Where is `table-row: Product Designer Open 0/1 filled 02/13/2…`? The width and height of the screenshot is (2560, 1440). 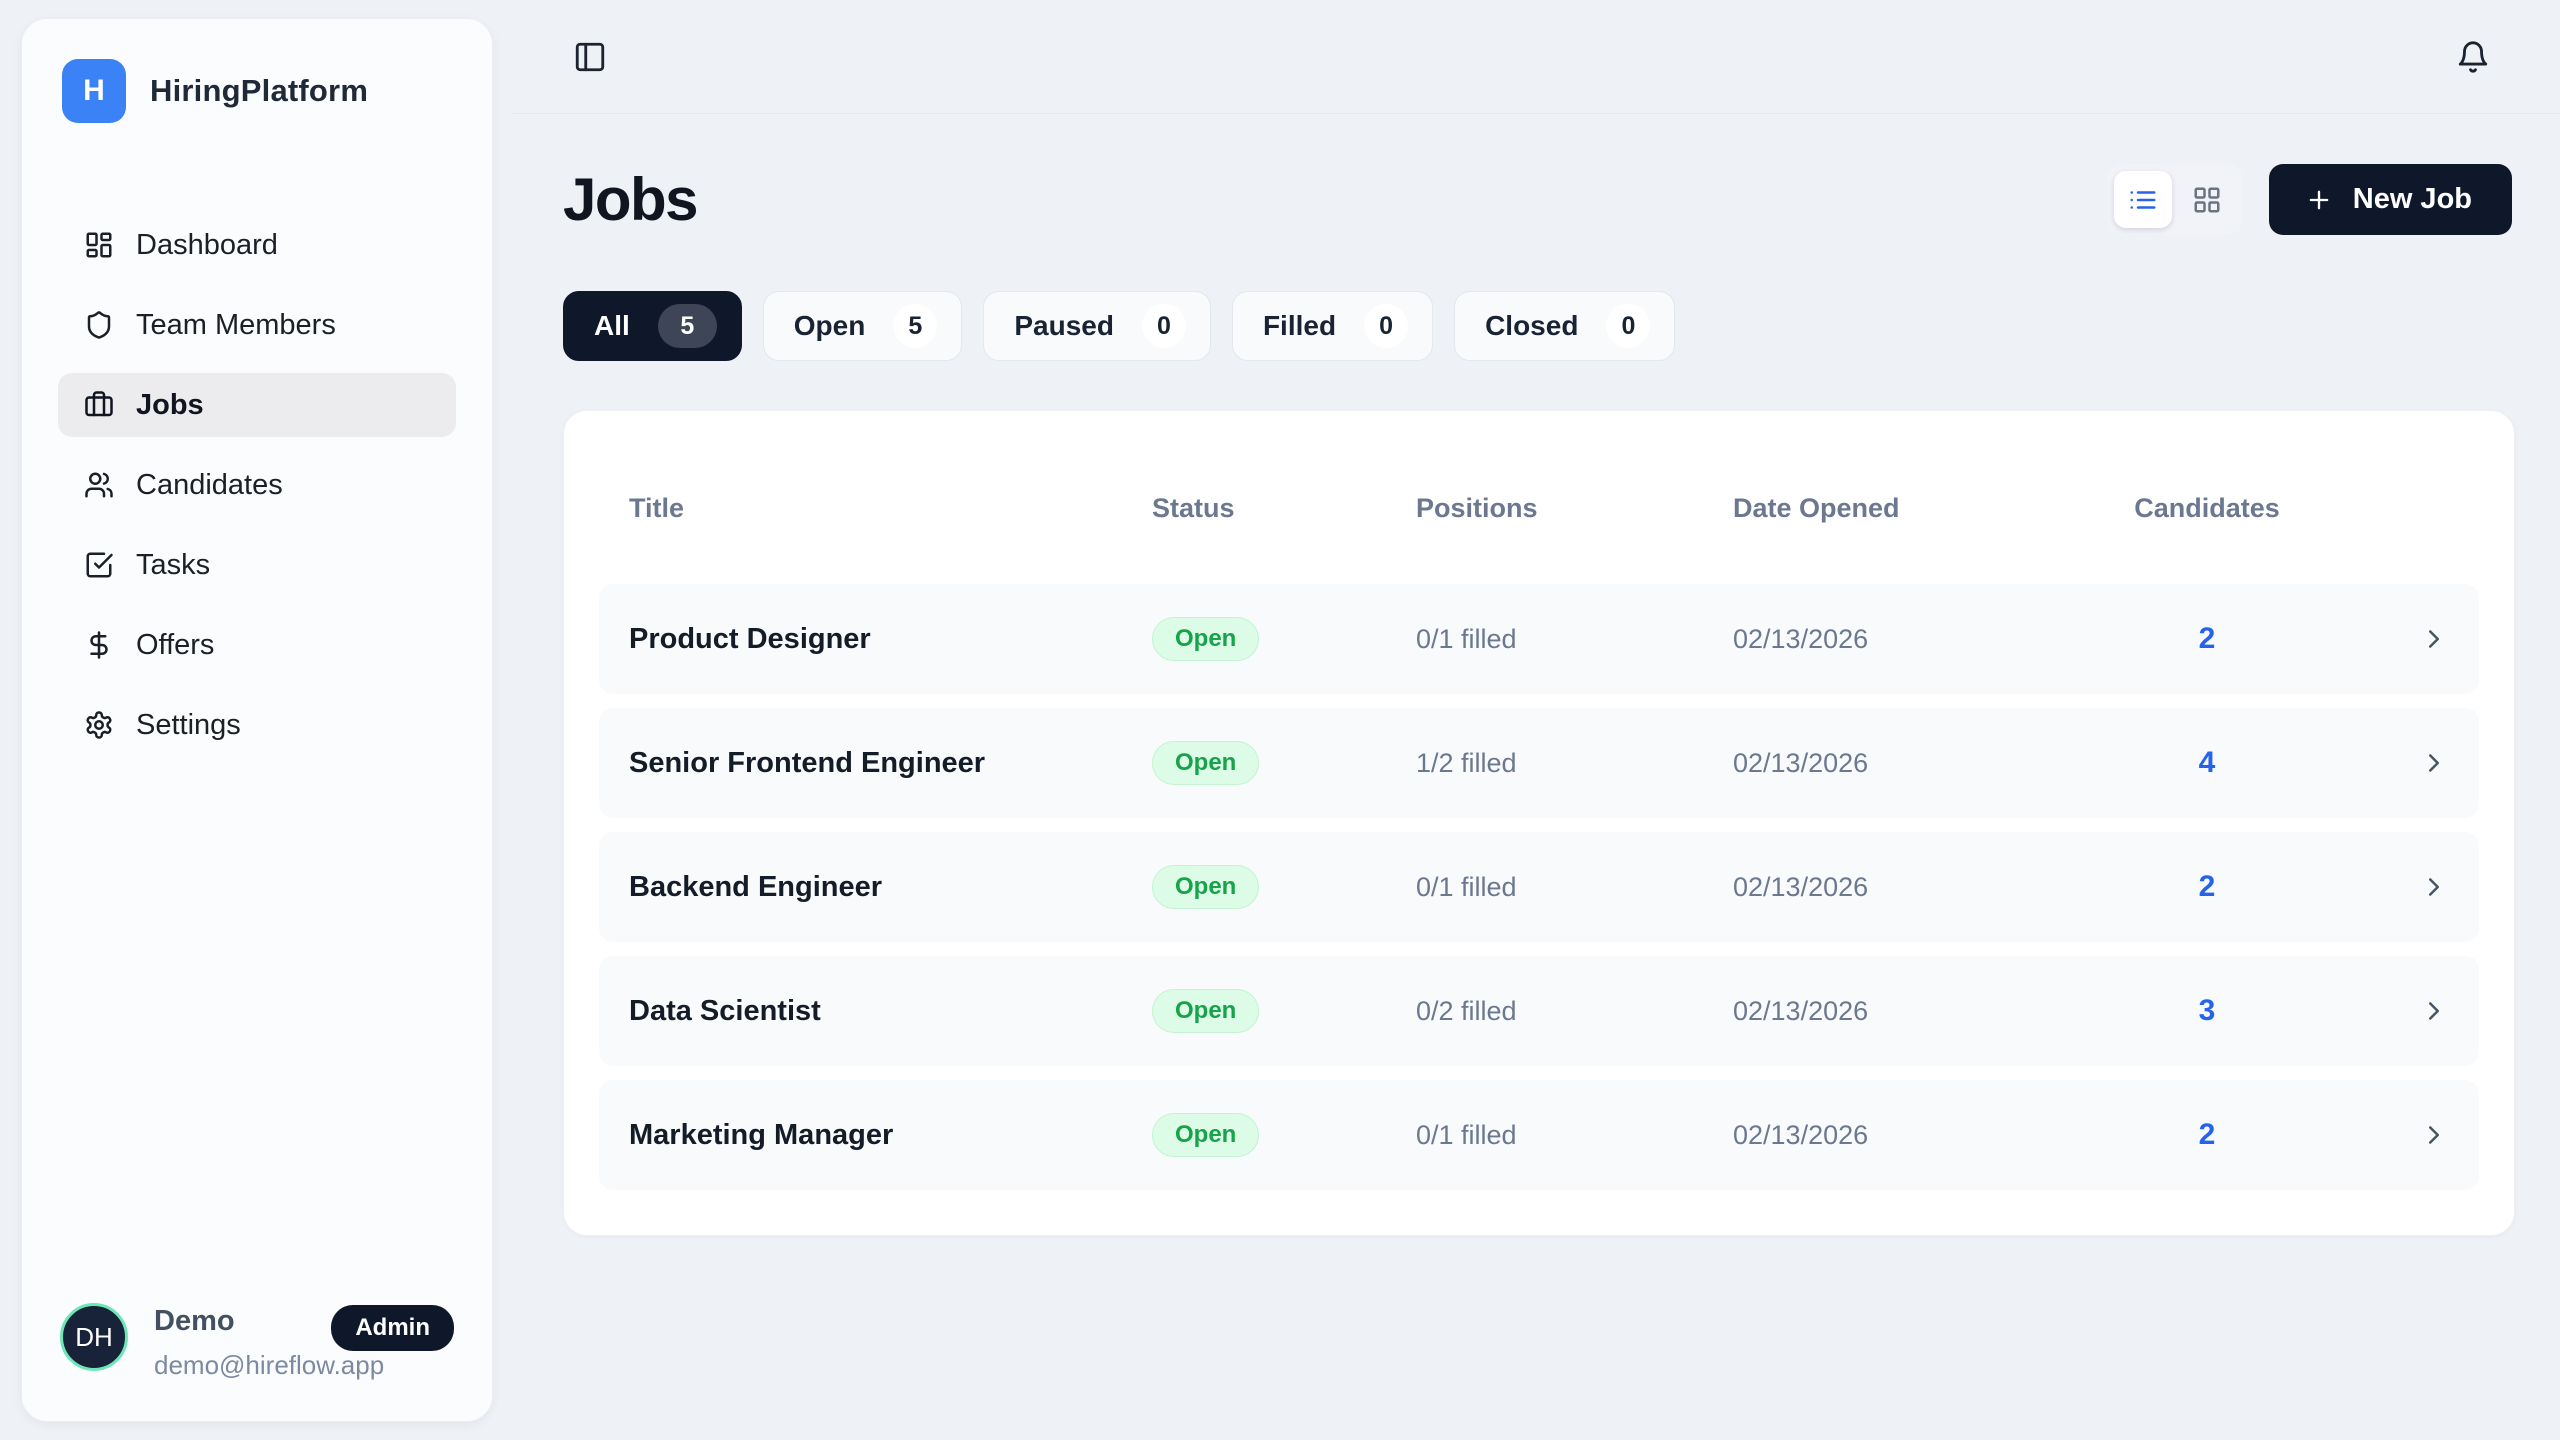 table-row: Product Designer Open 0/1 filled 02/13/2… is located at coordinates (1539, 639).